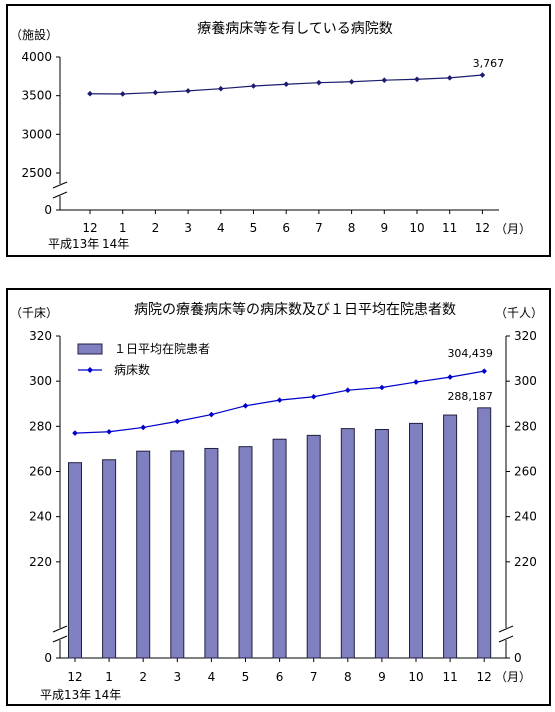 The image size is (555, 712). What do you see at coordinates (254, 228) in the screenshot?
I see `chart1-x-tick-label: 5` at bounding box center [254, 228].